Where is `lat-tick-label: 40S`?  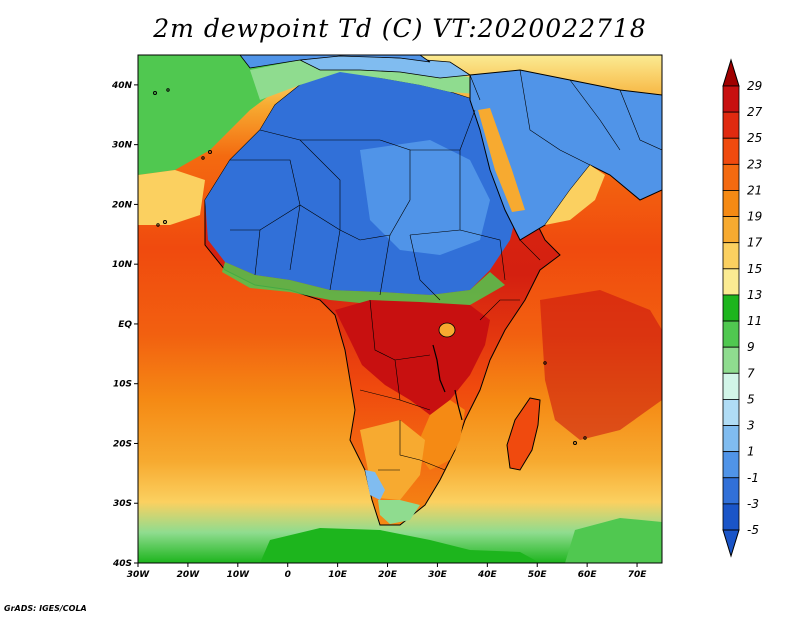 lat-tick-label: 40S is located at coordinates (122, 564).